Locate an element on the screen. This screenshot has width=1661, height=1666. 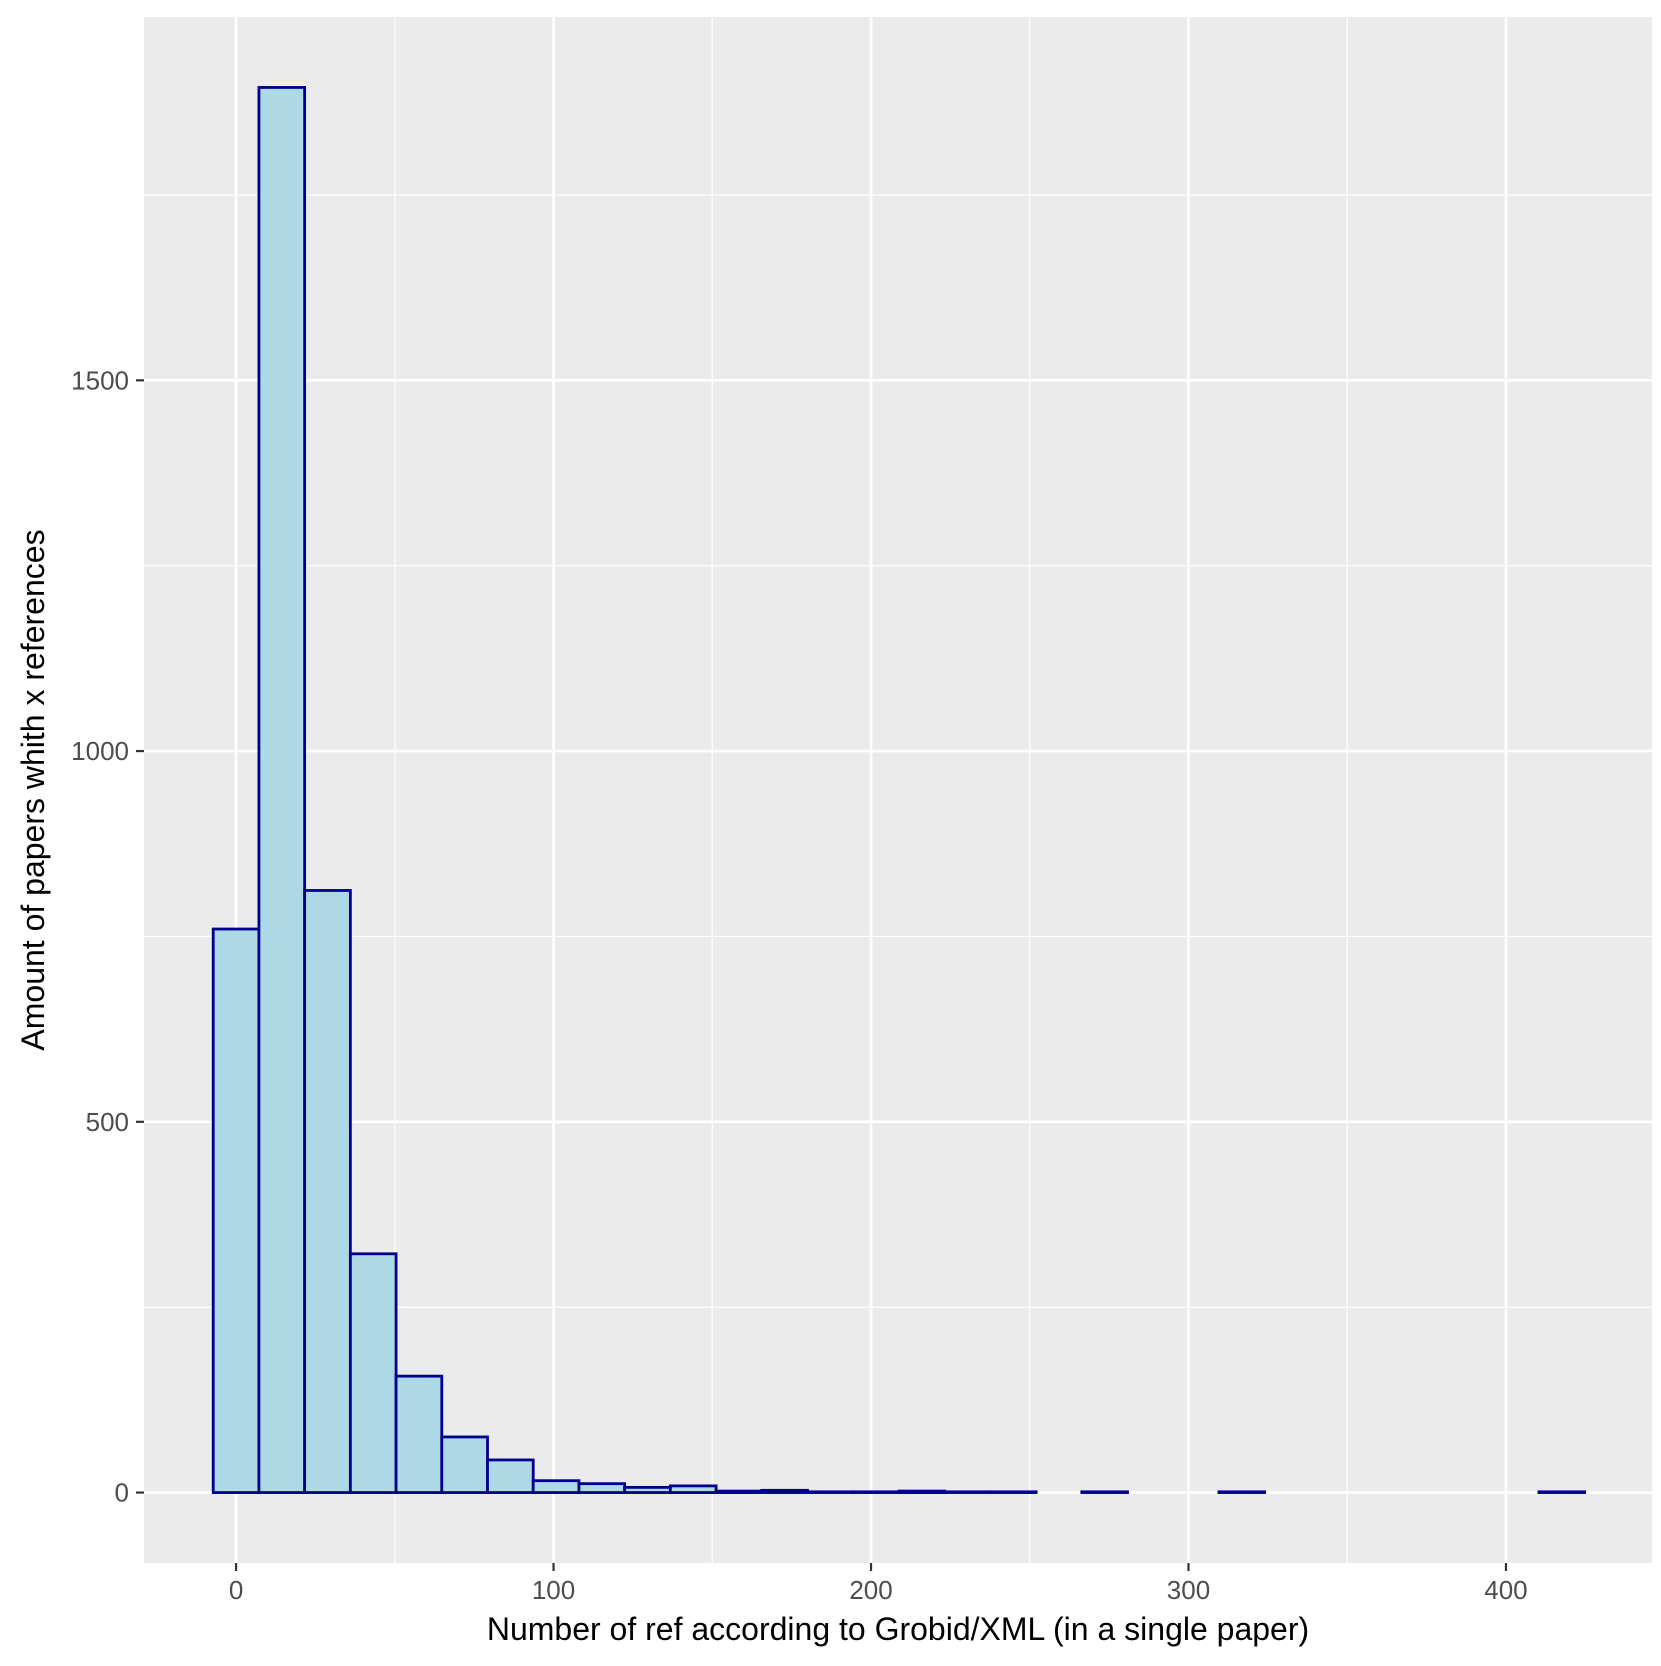
y-axis: 0 500 1000 1500 is located at coordinates (107, 936).